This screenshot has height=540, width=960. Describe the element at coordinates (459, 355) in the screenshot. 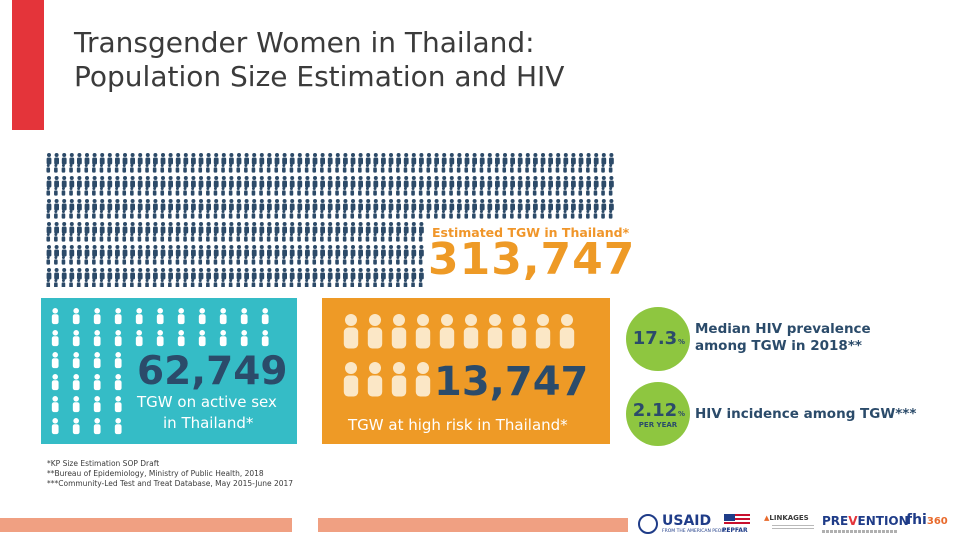

I see `high-risk-icon-grid` at that location.